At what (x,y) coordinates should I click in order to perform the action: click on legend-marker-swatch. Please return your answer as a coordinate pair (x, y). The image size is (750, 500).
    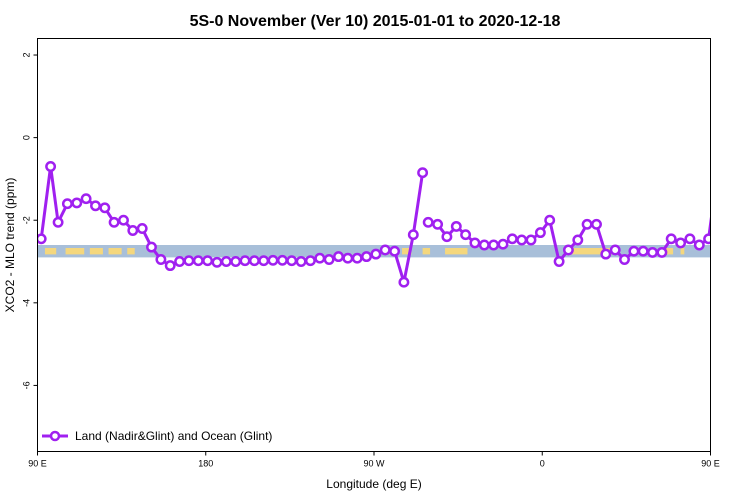
    Looking at the image, I should click on (55, 436).